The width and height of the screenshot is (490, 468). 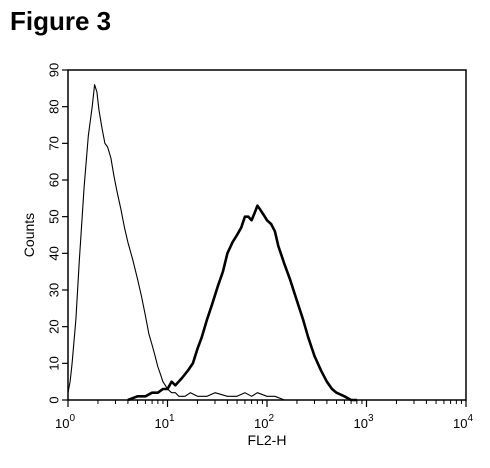 I want to click on y-tick-label: 30, so click(x=54, y=290).